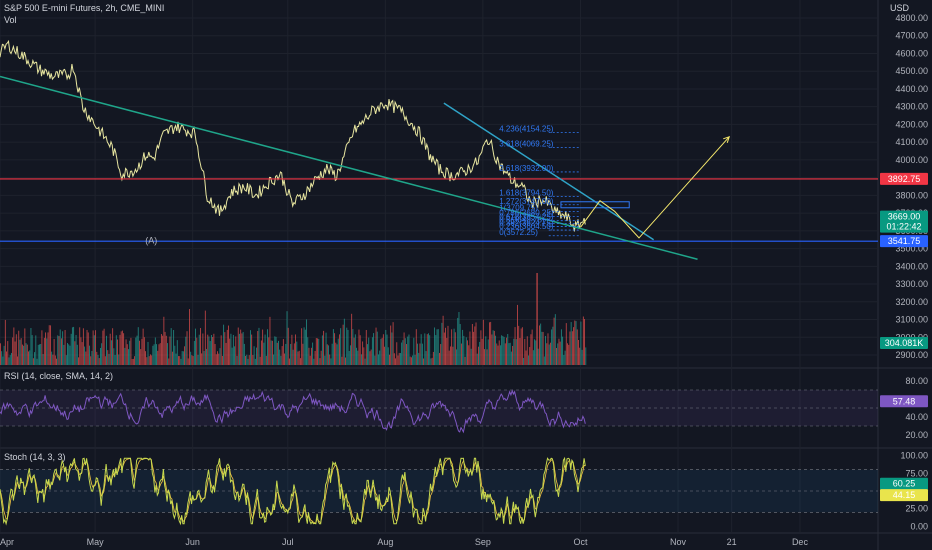 The width and height of the screenshot is (932, 550). What do you see at coordinates (903, 227) in the screenshot?
I see `bar-countdown-label: 01:22:42` at bounding box center [903, 227].